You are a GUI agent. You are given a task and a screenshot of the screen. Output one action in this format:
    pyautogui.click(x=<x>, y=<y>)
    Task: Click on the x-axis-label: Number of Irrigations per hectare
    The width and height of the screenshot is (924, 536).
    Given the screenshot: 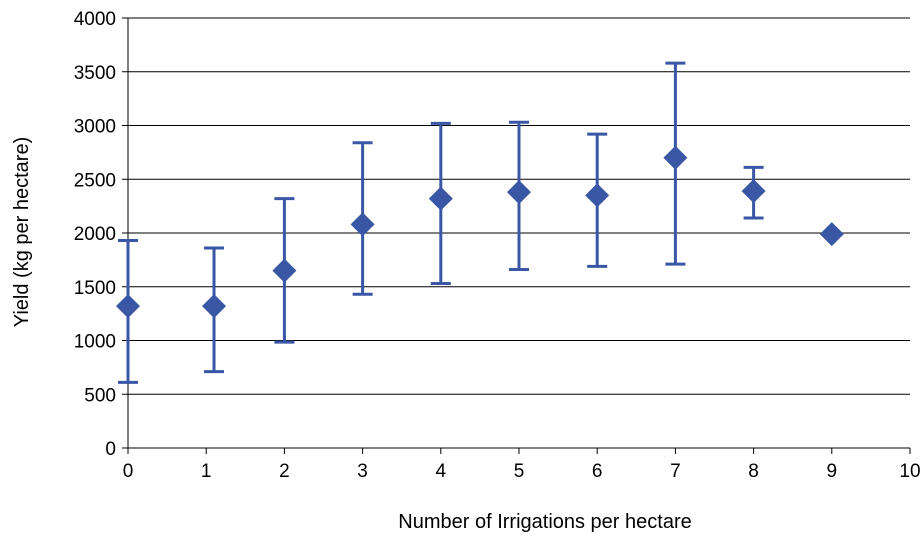 What is the action you would take?
    pyautogui.click(x=544, y=522)
    